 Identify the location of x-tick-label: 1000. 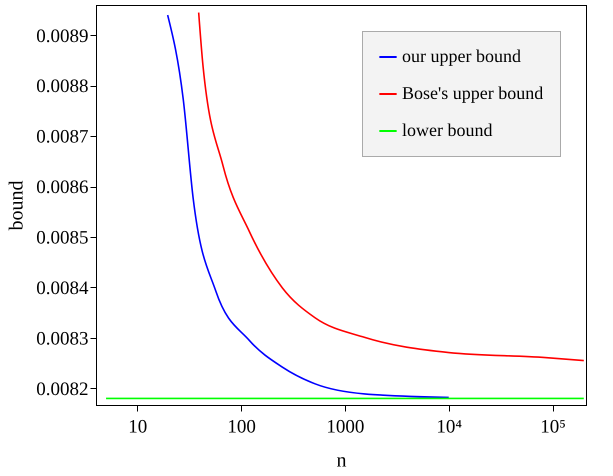
(345, 427).